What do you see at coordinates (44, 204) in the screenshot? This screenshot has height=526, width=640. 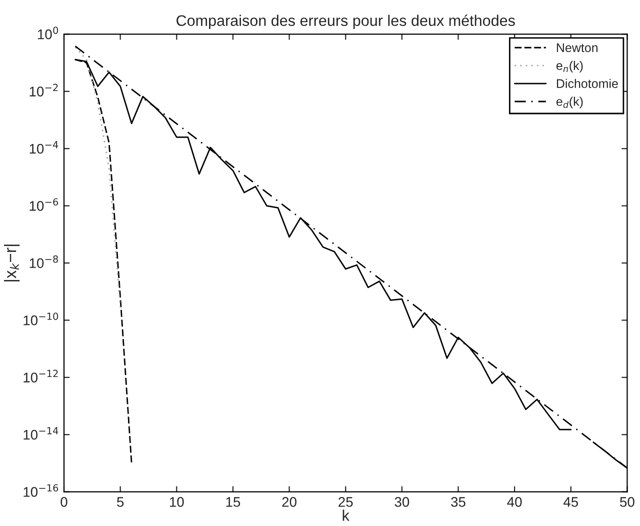 I see `y-tick-label: 10$^{−6}$` at bounding box center [44, 204].